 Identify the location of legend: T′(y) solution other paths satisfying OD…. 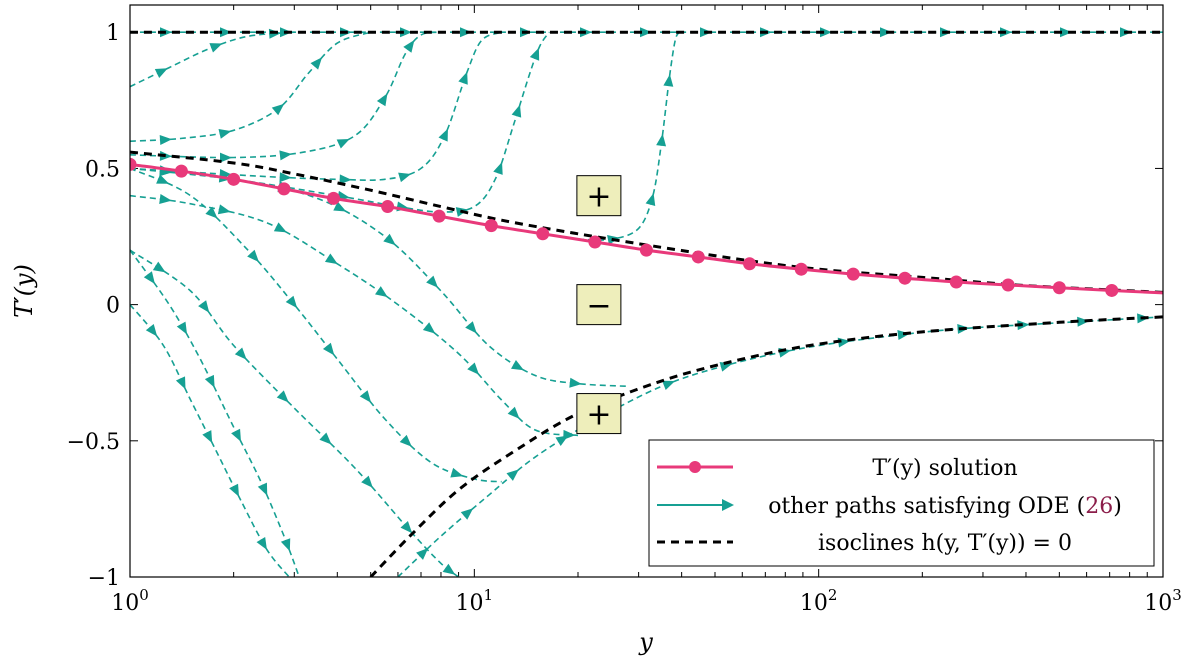
(901, 503).